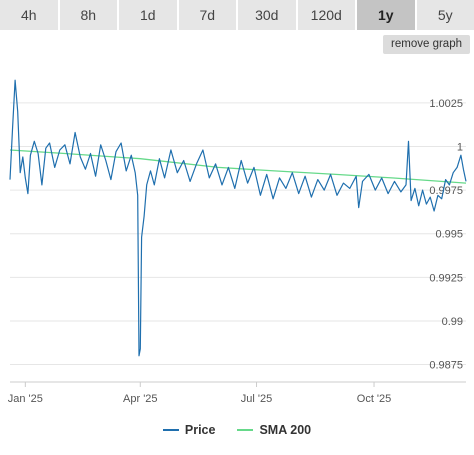 The height and width of the screenshot is (455, 474). I want to click on tab-120d: 120d, so click(327, 15).